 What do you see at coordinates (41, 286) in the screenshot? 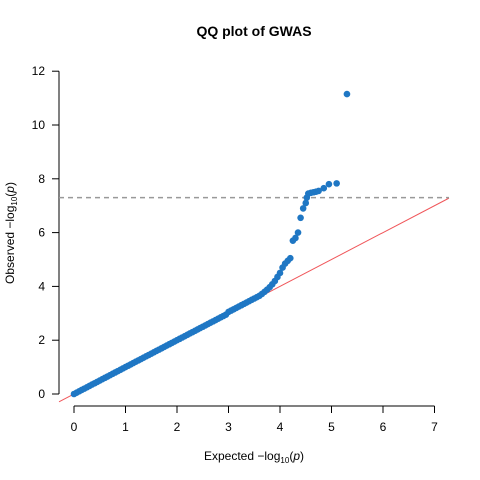
I see `y-tick-label: 4` at bounding box center [41, 286].